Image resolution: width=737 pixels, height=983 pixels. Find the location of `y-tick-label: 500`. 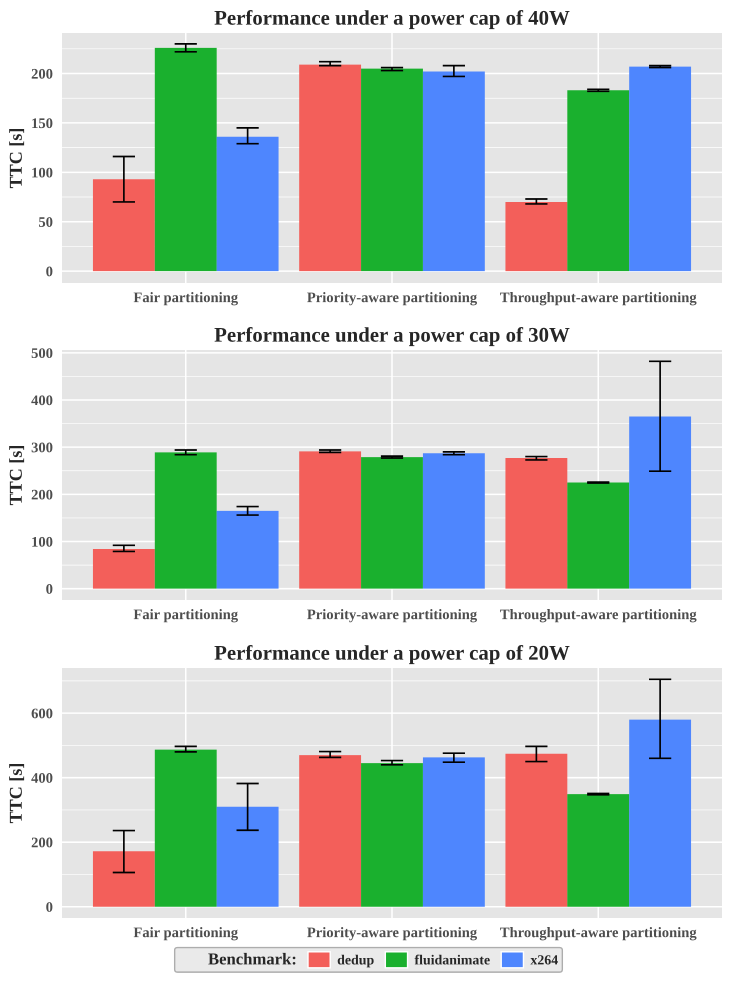

y-tick-label: 500 is located at coordinates (42, 353).